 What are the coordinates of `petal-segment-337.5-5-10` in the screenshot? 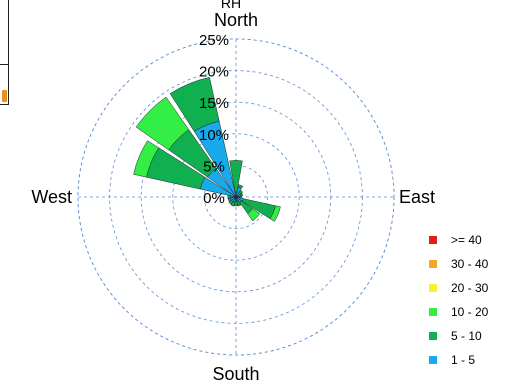 It's located at (194, 104).